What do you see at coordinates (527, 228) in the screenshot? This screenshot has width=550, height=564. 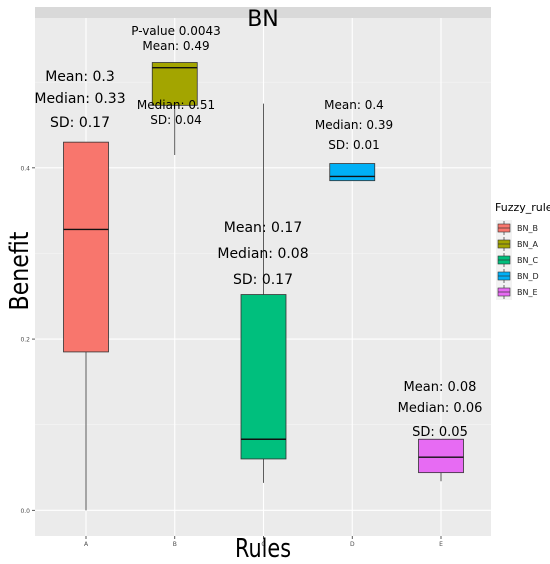 I see `legend-label: BN_B` at bounding box center [527, 228].